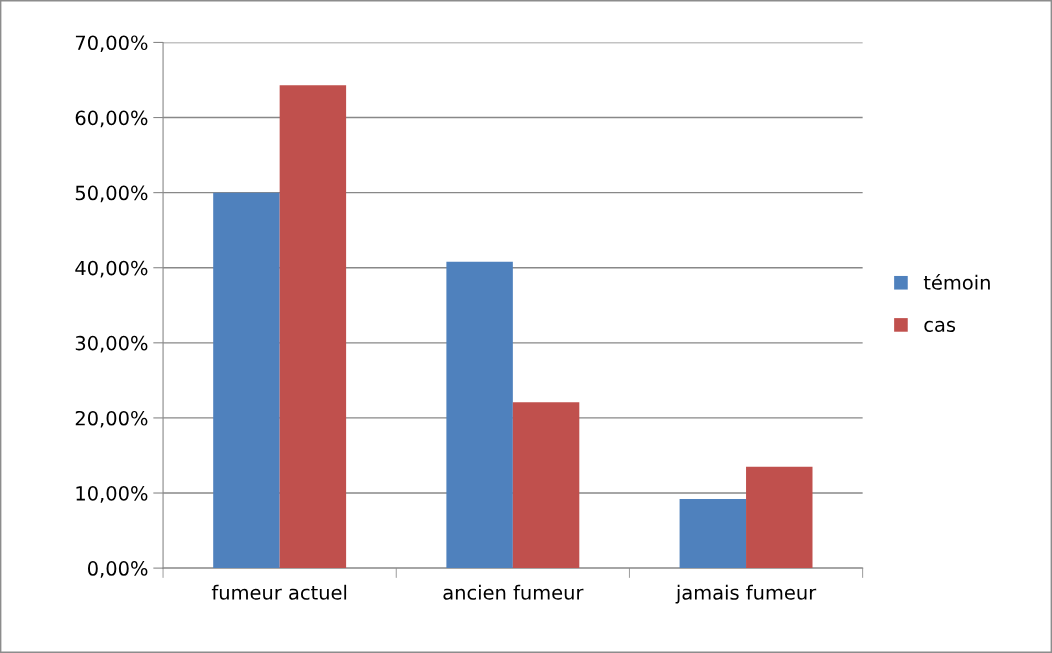 The width and height of the screenshot is (1052, 653). What do you see at coordinates (111, 194) in the screenshot?
I see `y-tick-label: 50,00%` at bounding box center [111, 194].